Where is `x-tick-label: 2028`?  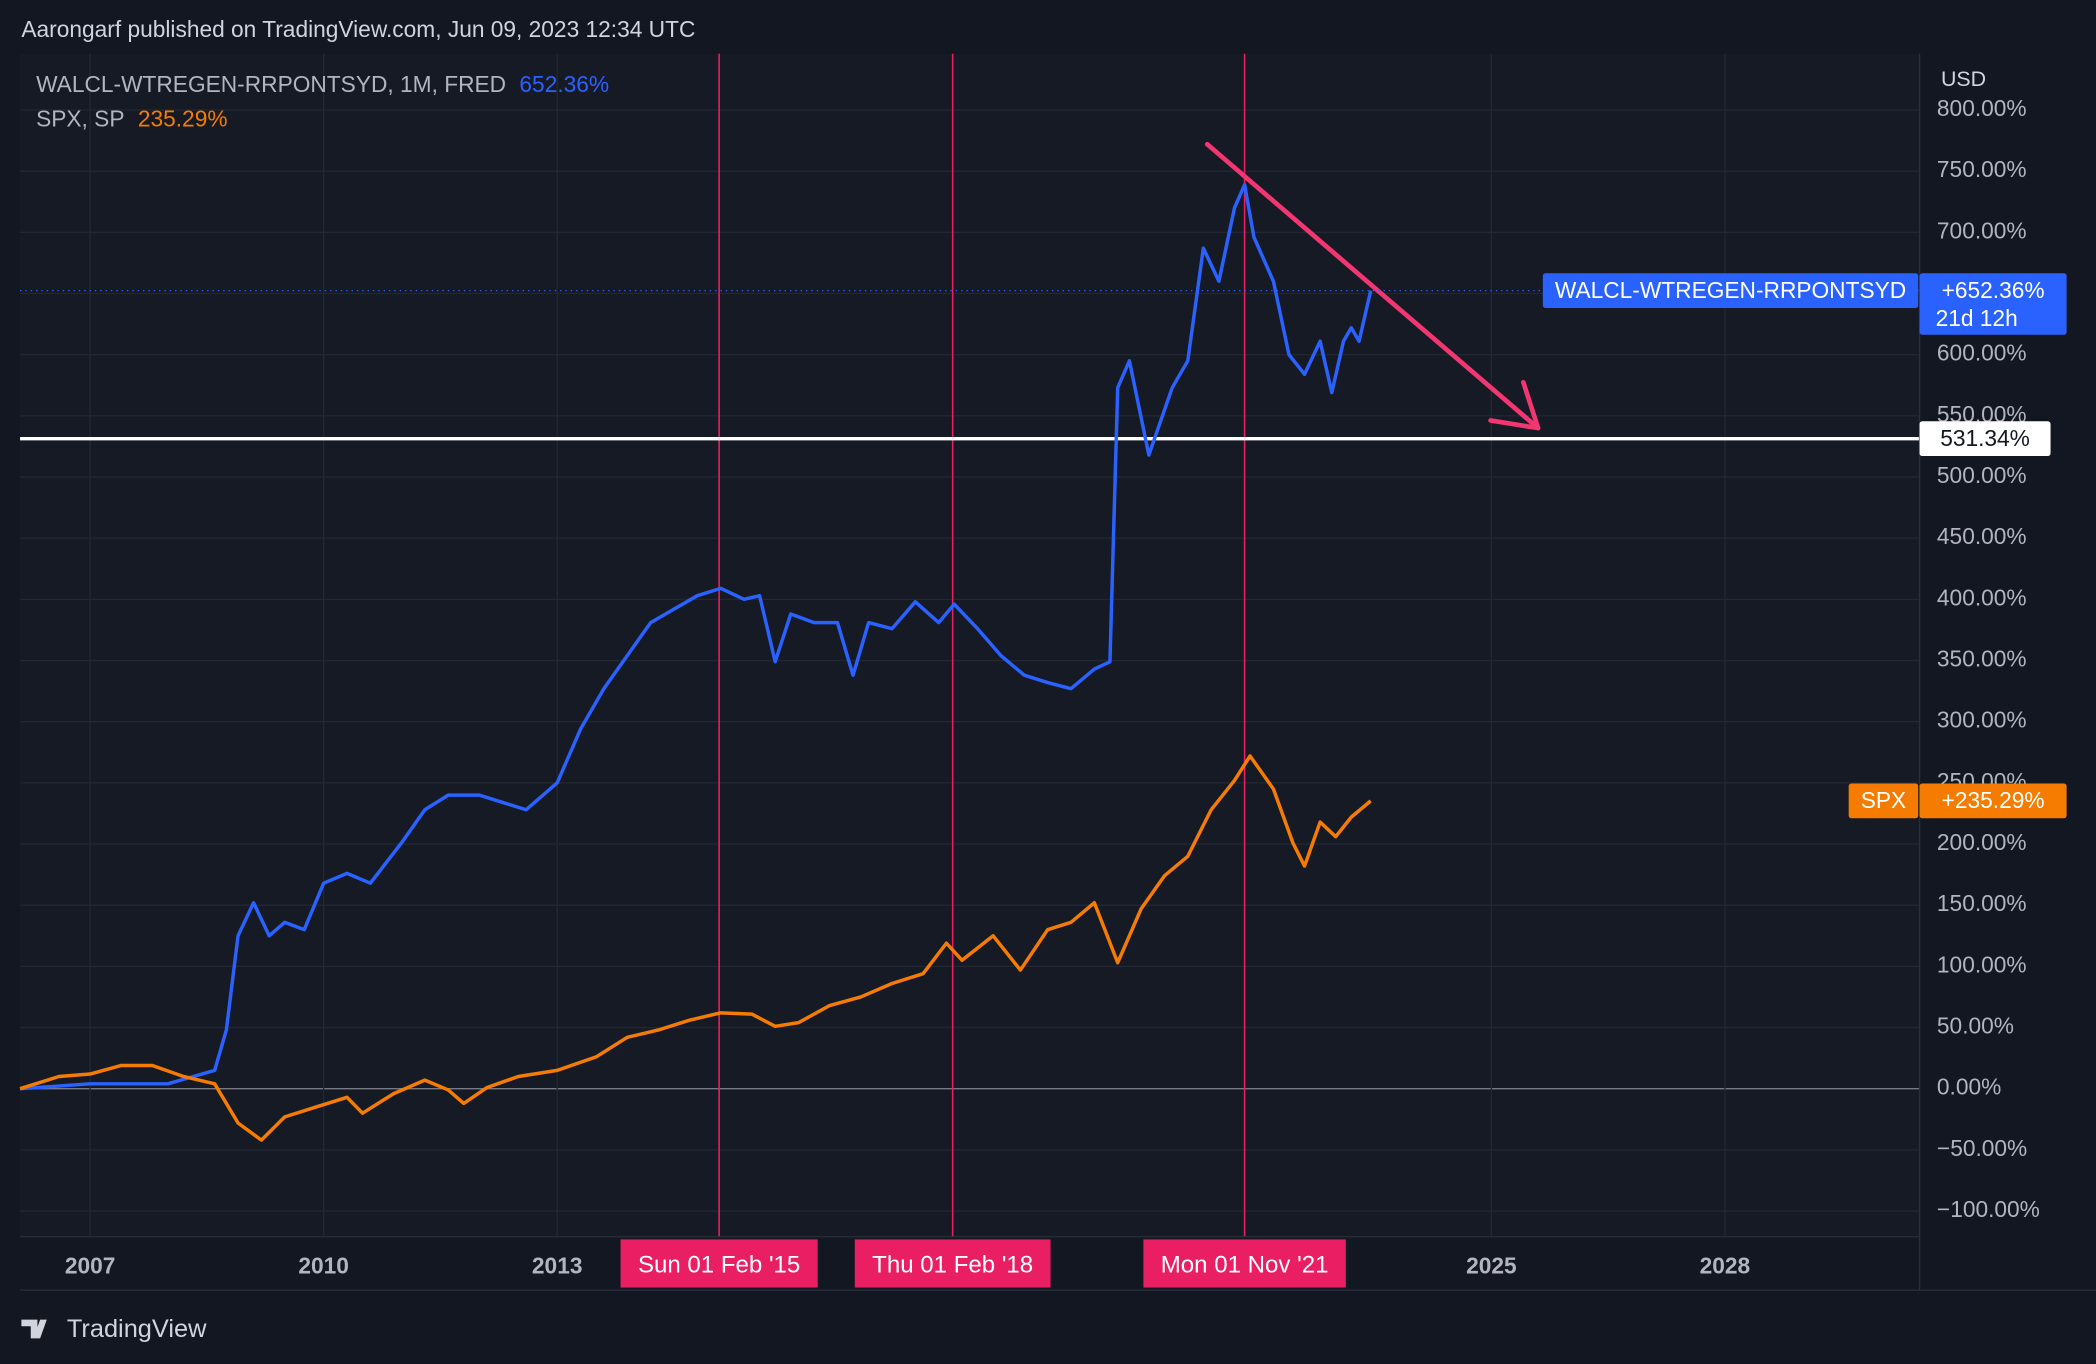 x-tick-label: 2028 is located at coordinates (1725, 1265).